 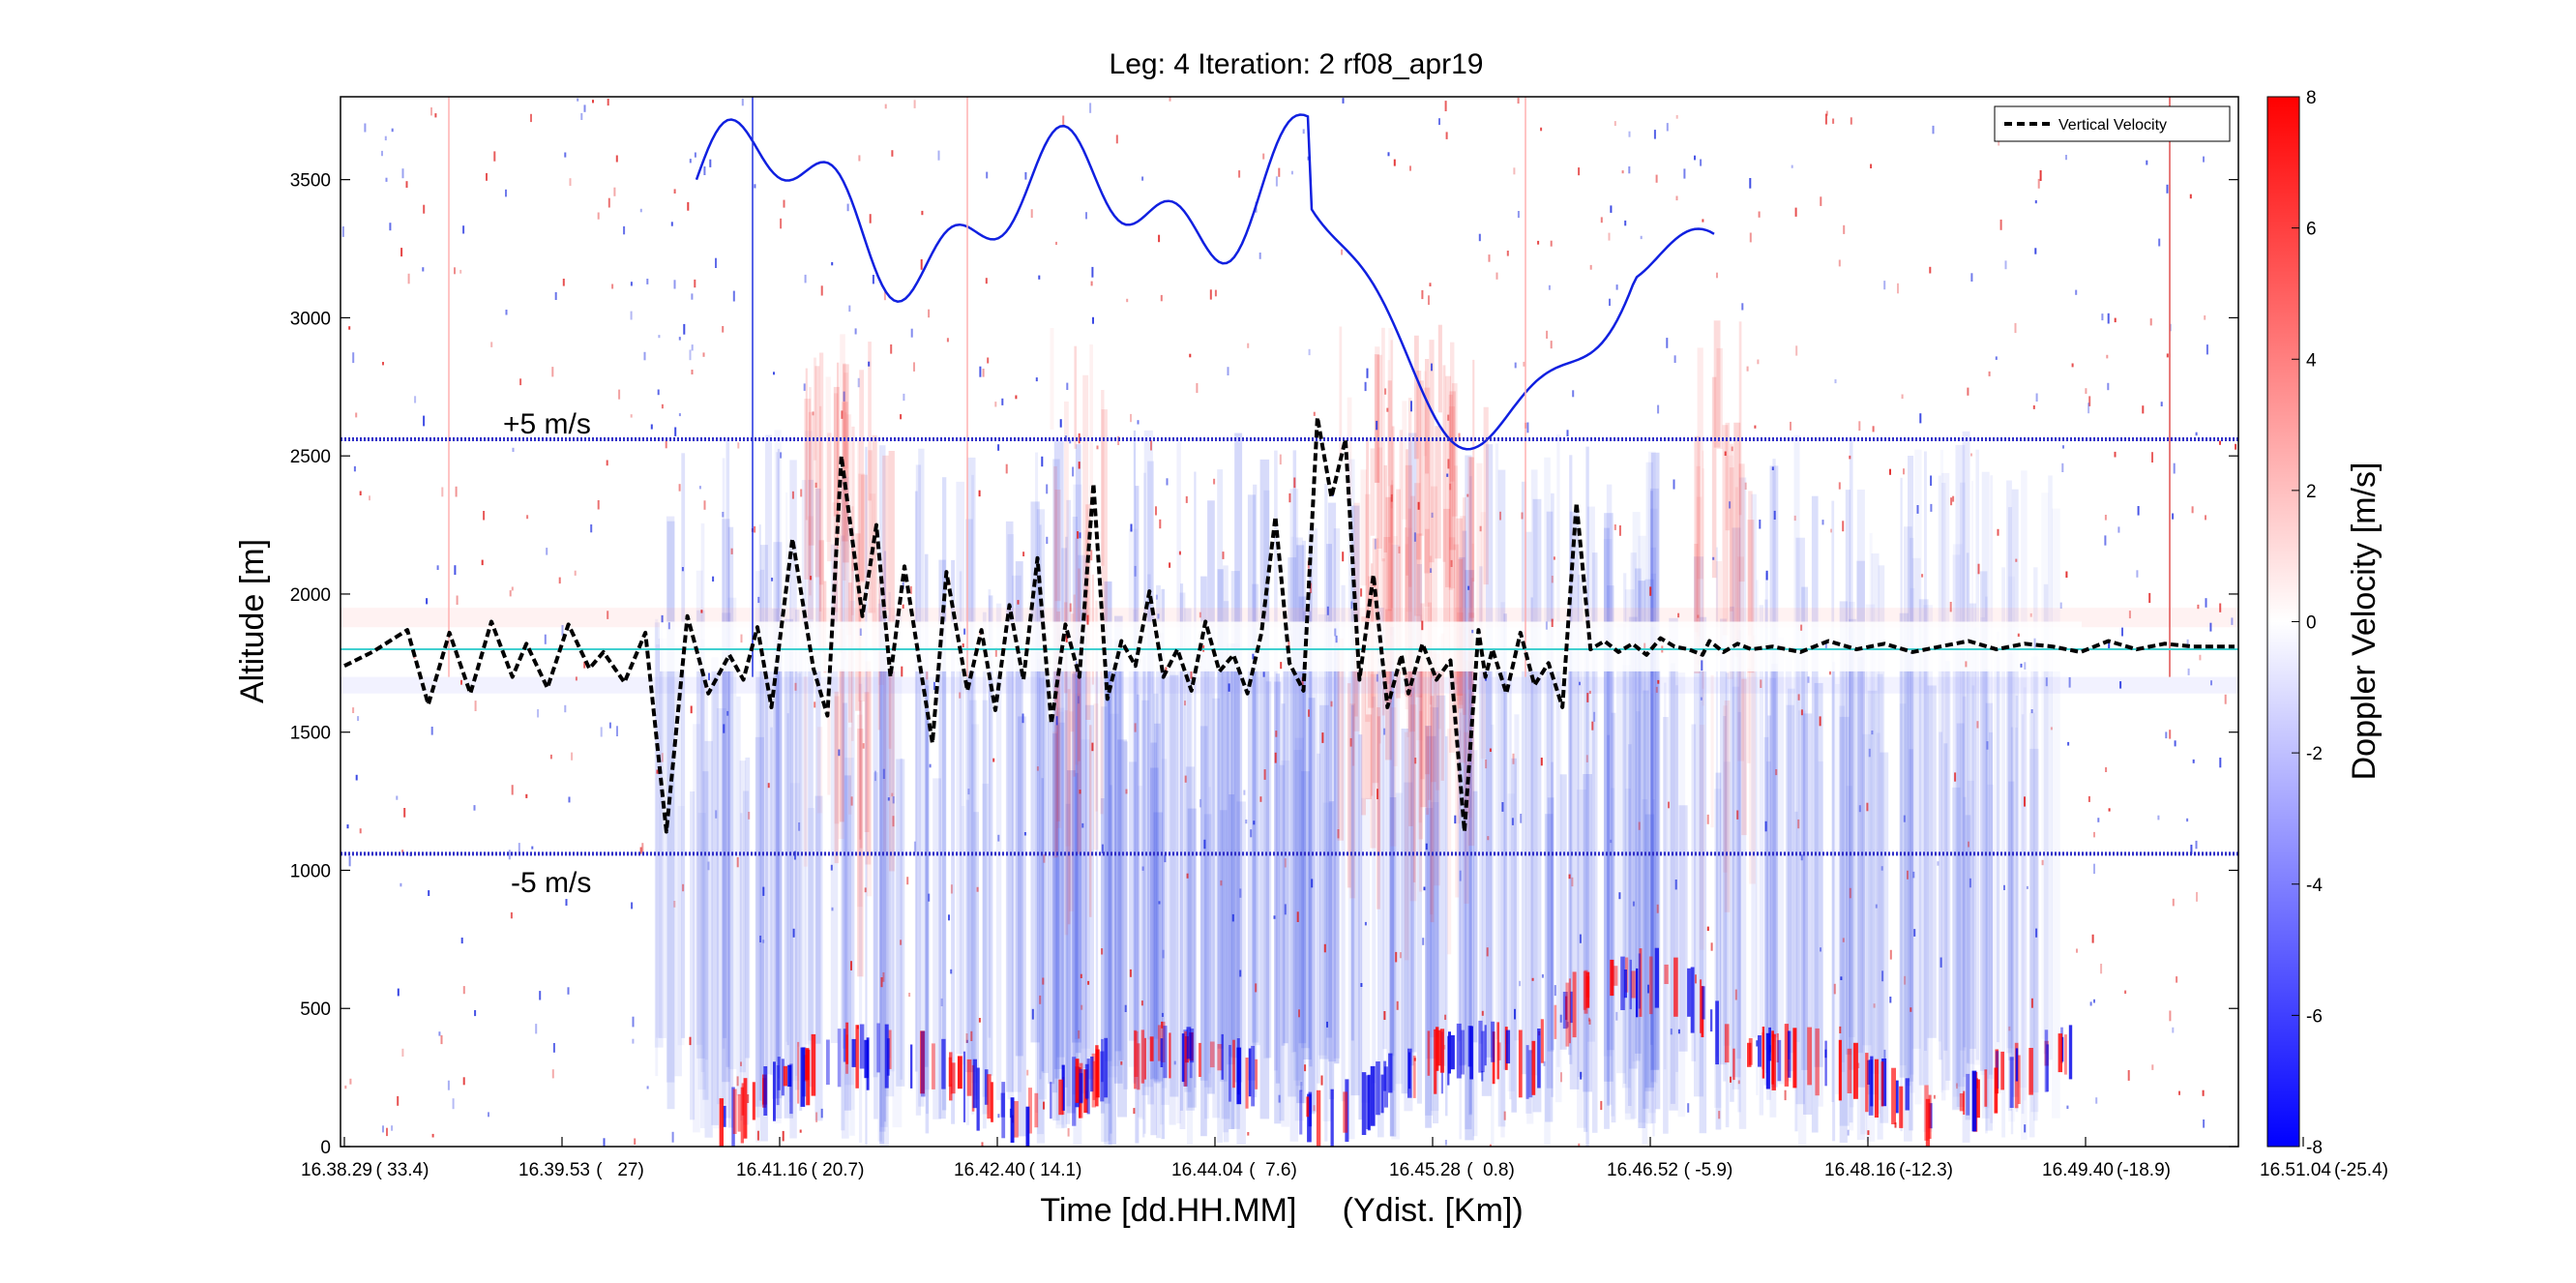 I want to click on colorbar-tick-label: 0, so click(x=2311, y=623).